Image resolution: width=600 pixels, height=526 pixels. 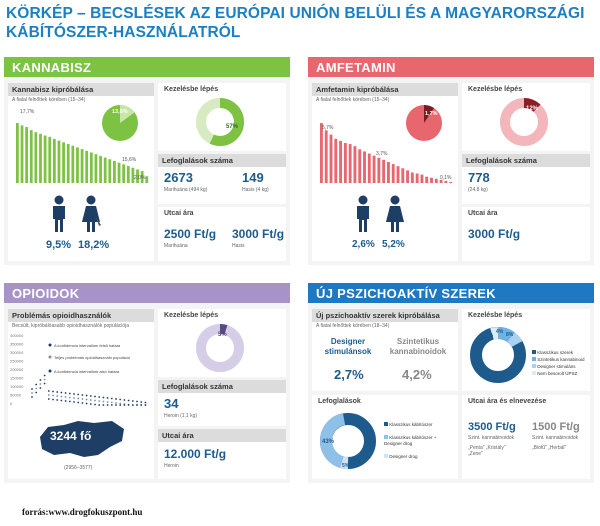 I want to click on amphet-header: AMFETAMIN, so click(x=451, y=67).